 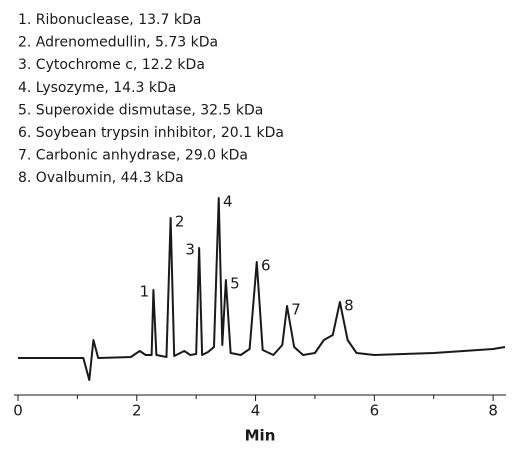 What do you see at coordinates (235, 284) in the screenshot?
I see `peak-label: 5` at bounding box center [235, 284].